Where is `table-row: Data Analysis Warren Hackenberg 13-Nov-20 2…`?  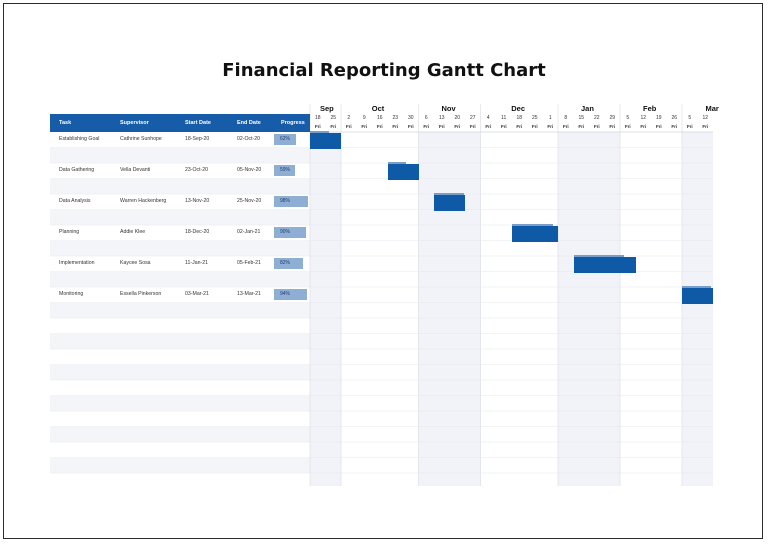 table-row: Data Analysis Warren Hackenberg 13-Nov-20 2… is located at coordinates (180, 201).